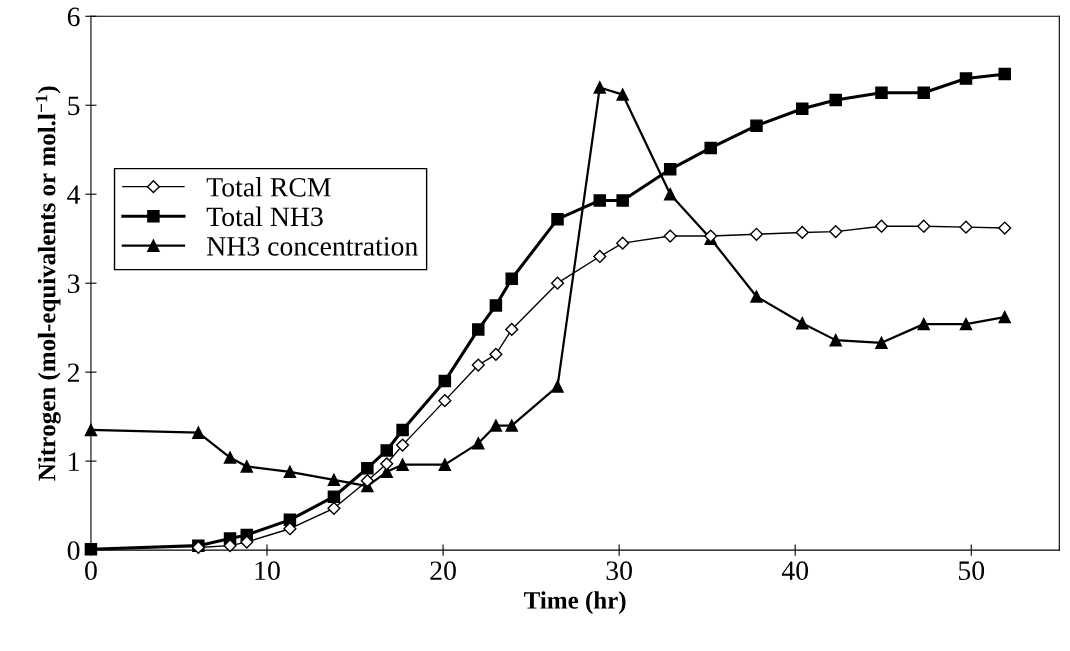 This screenshot has width=1070, height=651. I want to click on x-axis-title: Time (hr), so click(575, 602).